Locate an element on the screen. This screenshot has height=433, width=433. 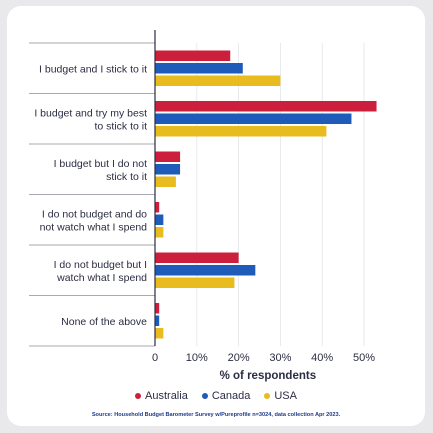
legend-label: Australia is located at coordinates (166, 396).